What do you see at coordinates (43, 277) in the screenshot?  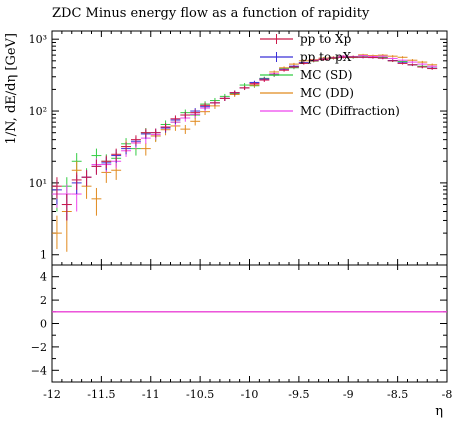 I see `ratio-tick-label: 4` at bounding box center [43, 277].